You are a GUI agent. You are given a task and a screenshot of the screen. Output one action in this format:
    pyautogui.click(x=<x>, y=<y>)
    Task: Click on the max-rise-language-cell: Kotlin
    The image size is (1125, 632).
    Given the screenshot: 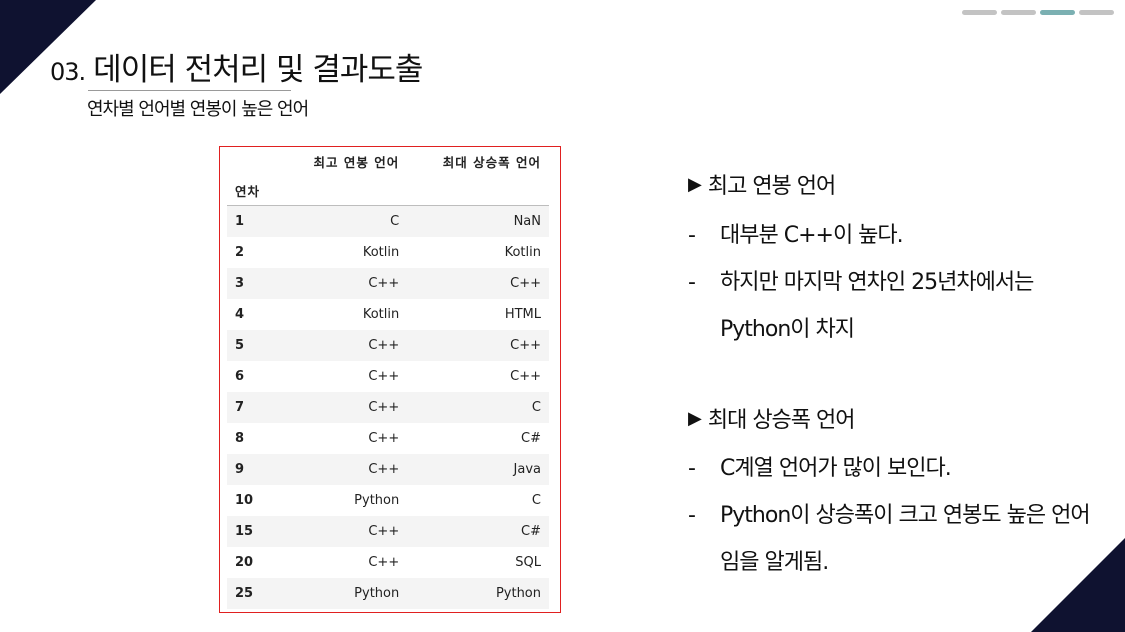 What is the action you would take?
    pyautogui.click(x=522, y=252)
    